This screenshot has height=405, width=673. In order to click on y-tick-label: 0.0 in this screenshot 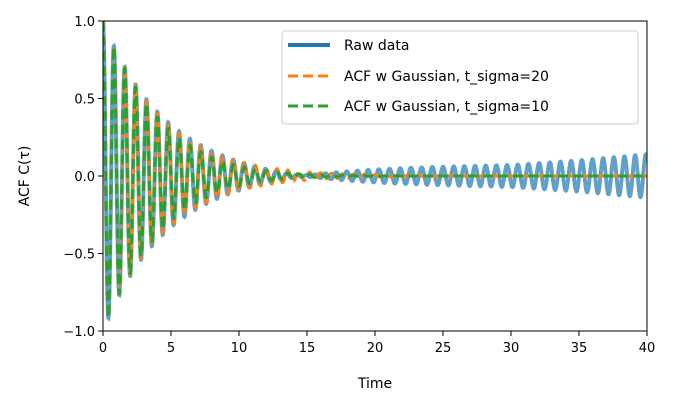, I will do `click(84, 177)`.